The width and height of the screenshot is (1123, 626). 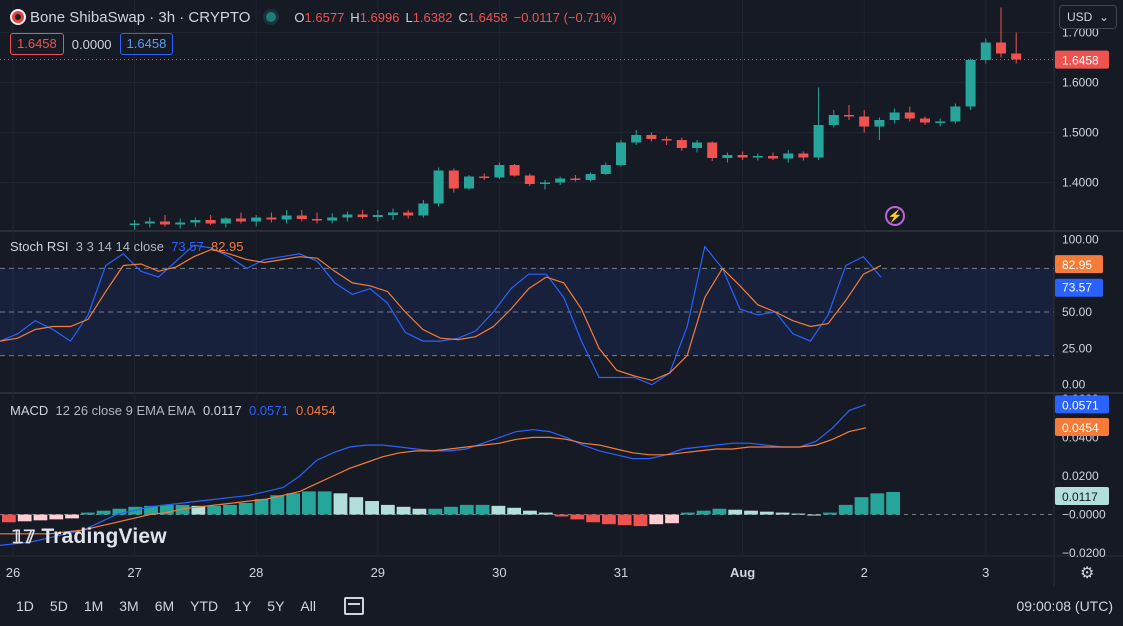 I want to click on spread-value: 0.0000, so click(x=91, y=44).